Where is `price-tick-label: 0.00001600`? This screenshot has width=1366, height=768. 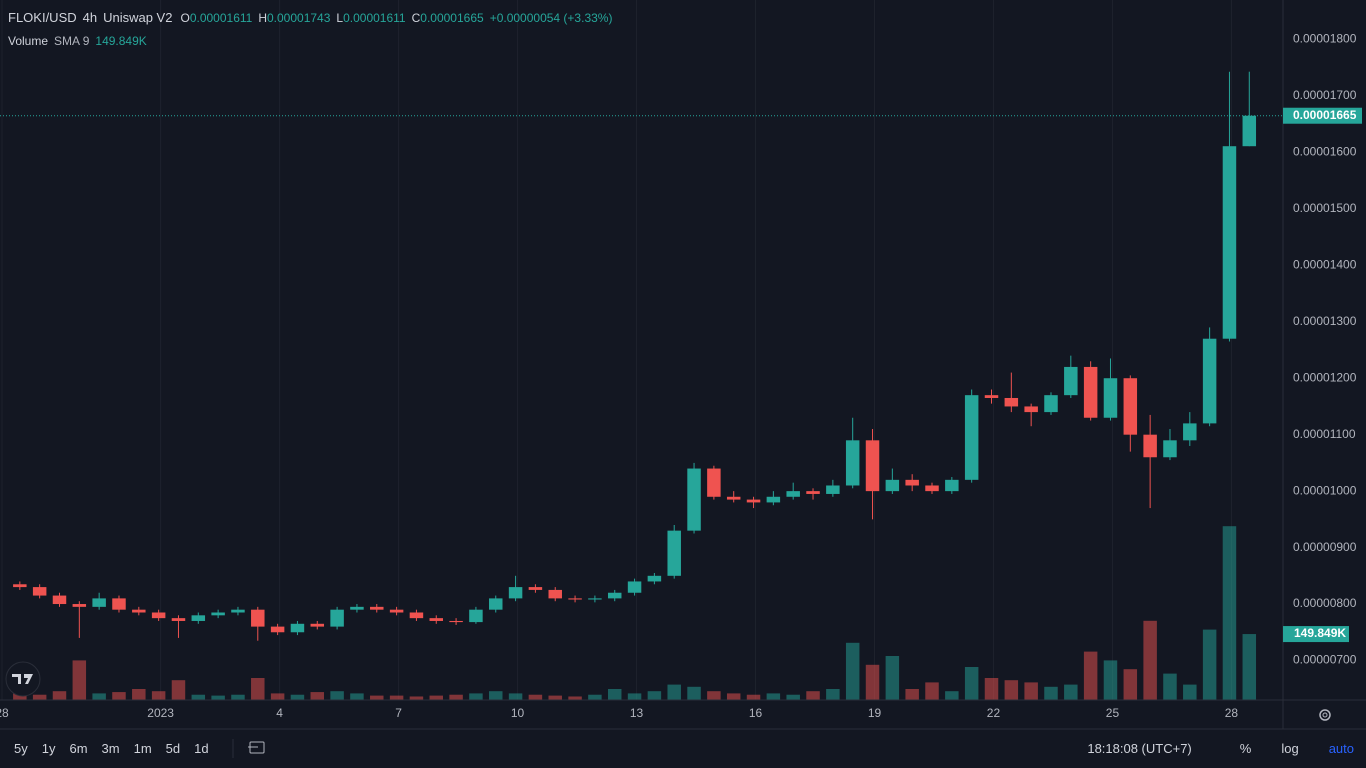
price-tick-label: 0.00001600 is located at coordinates (1325, 152).